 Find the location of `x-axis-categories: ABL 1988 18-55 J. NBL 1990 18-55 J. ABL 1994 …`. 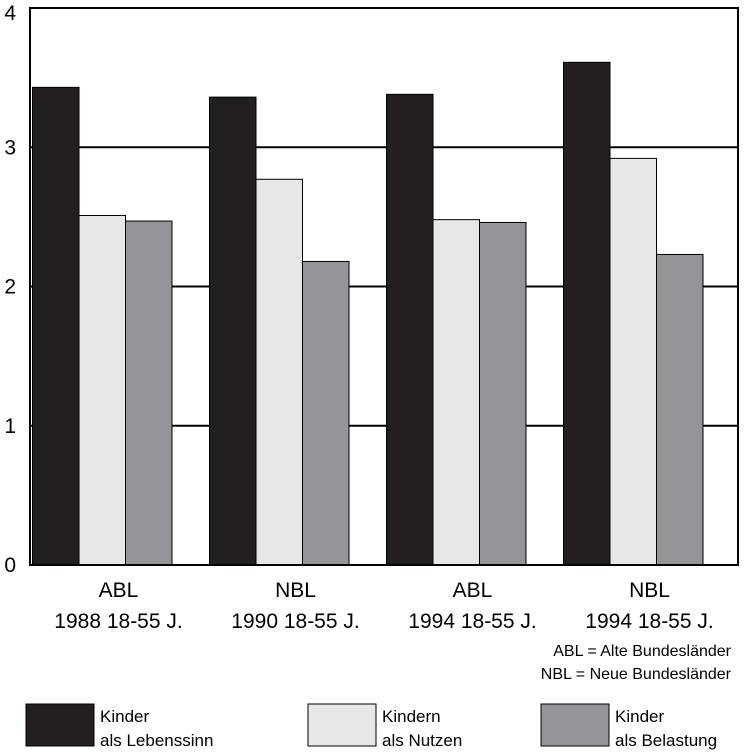

x-axis-categories: ABL 1988 18-55 J. NBL 1990 18-55 J. ABL 1994 … is located at coordinates (383, 606).